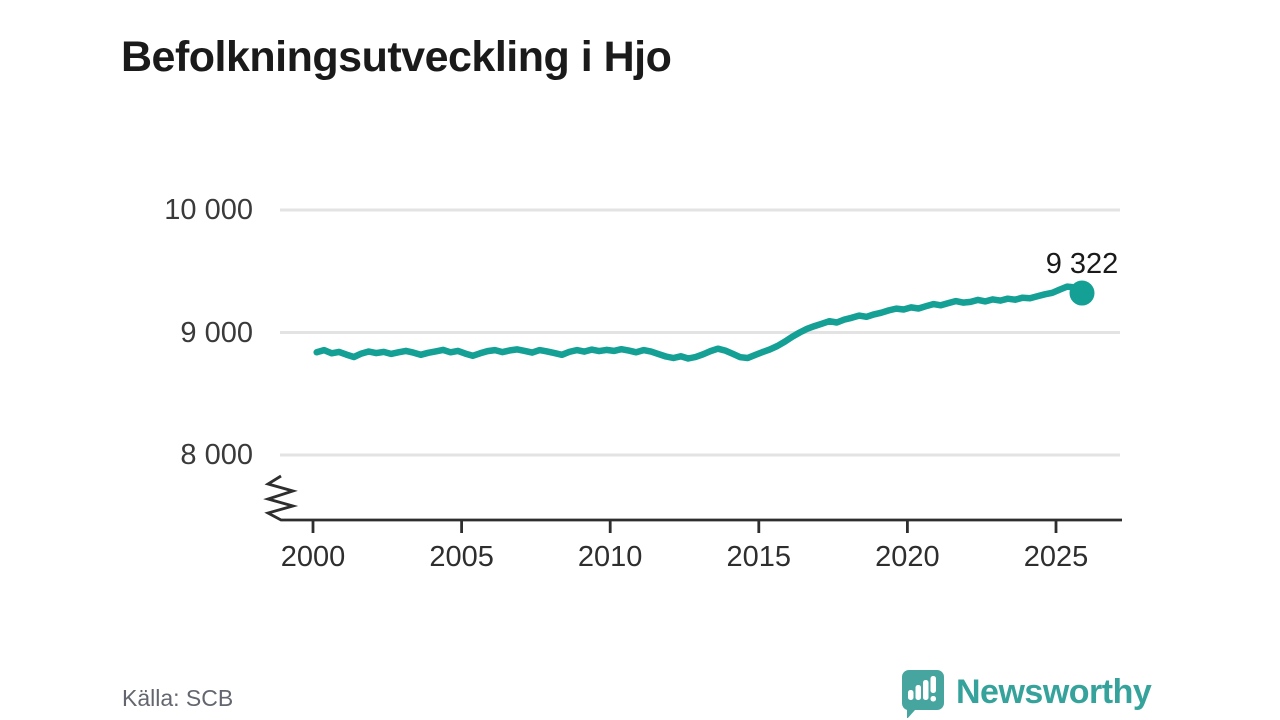  I want to click on newsworthy-logo-icon, so click(922, 694).